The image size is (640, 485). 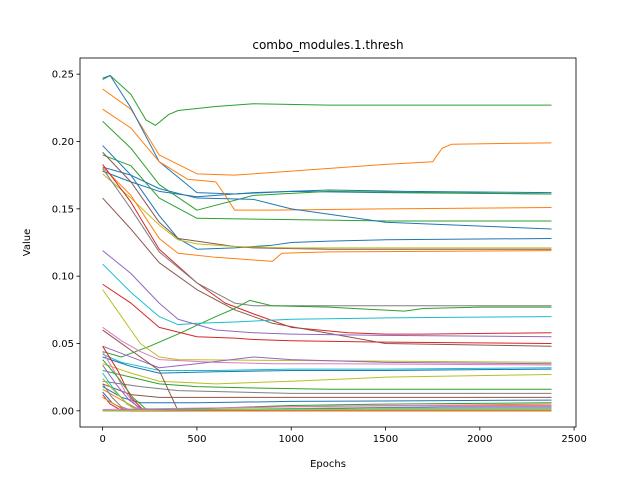 What do you see at coordinates (479, 439) in the screenshot?
I see `x-tick-label: 2000` at bounding box center [479, 439].